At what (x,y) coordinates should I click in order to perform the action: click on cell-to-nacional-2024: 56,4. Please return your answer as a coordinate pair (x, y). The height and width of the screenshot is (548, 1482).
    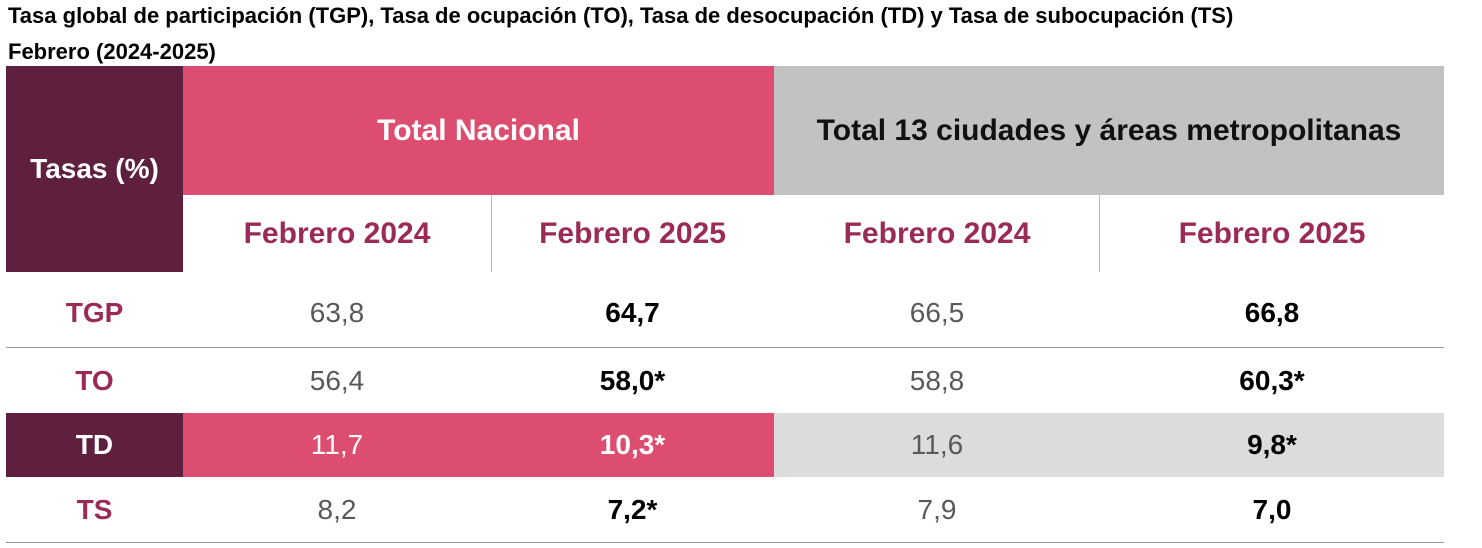
    Looking at the image, I should click on (337, 380).